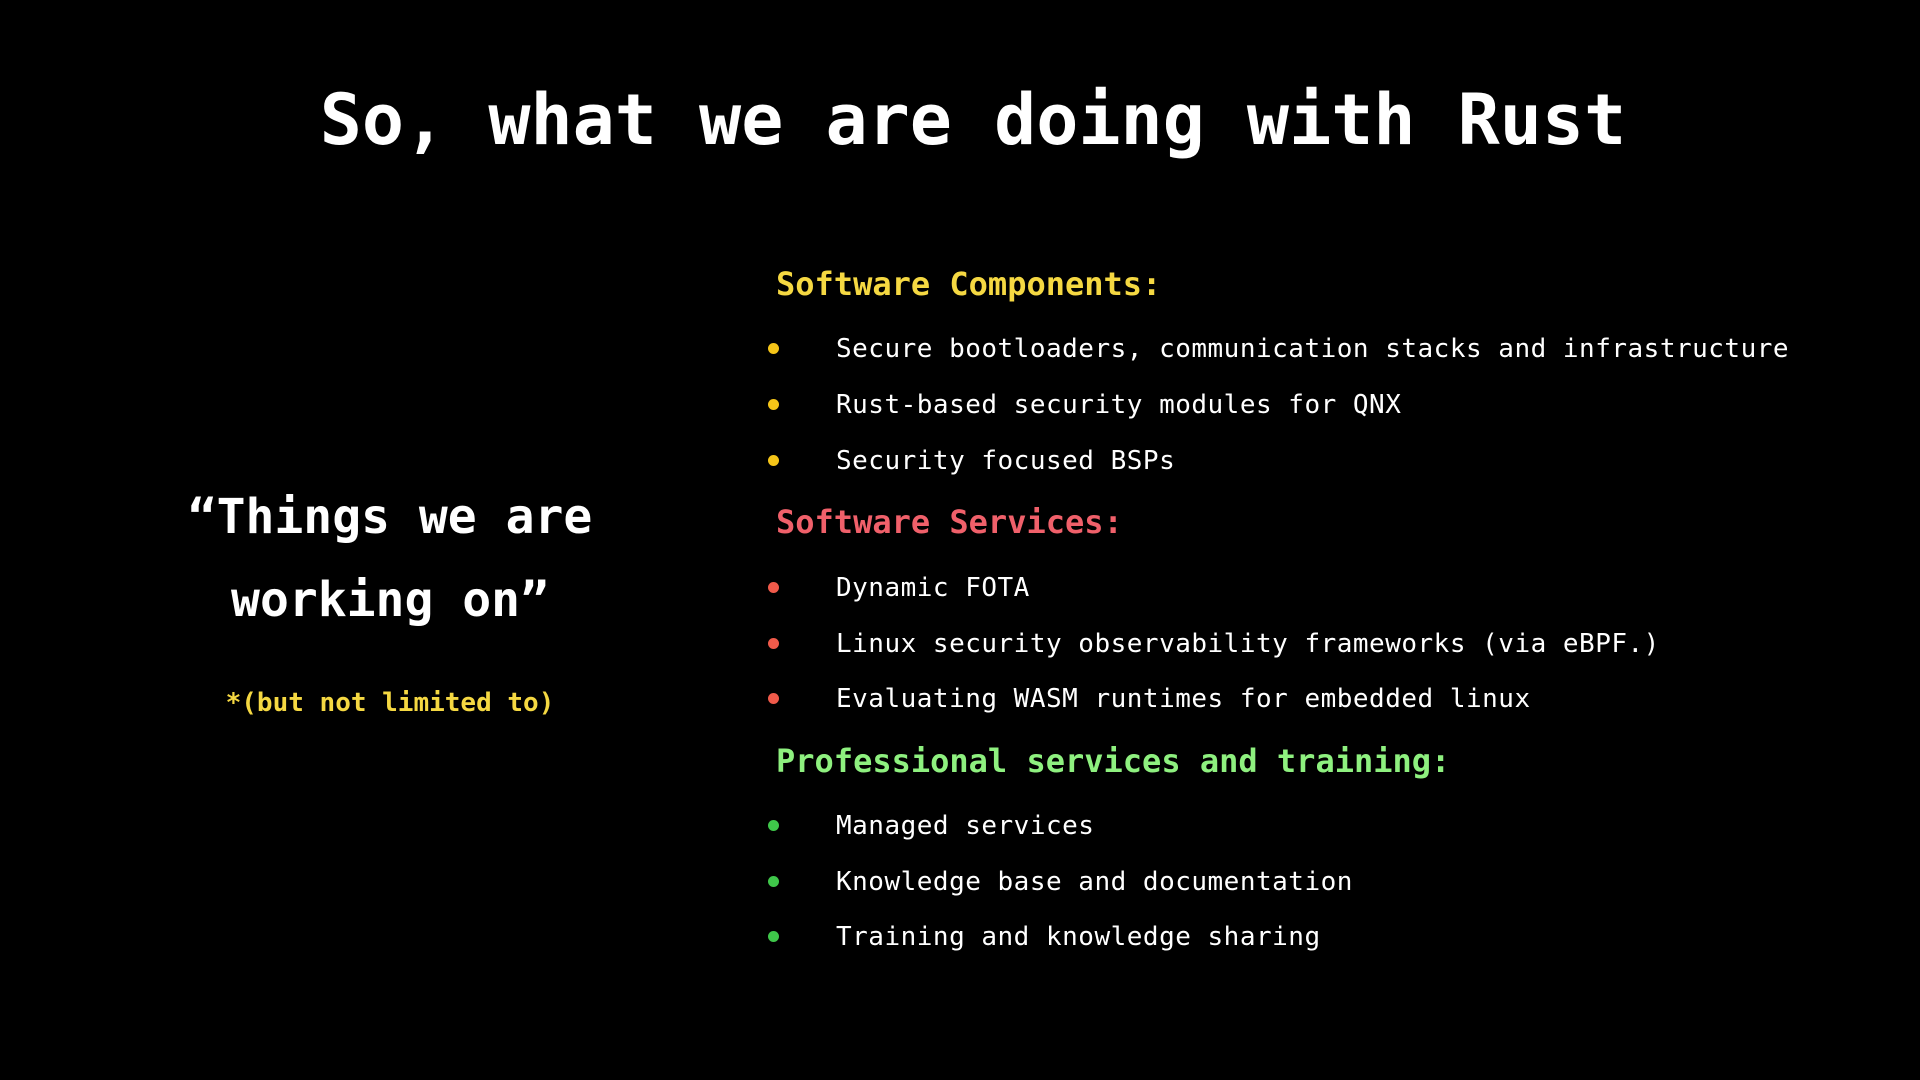 Image resolution: width=1920 pixels, height=1080 pixels. I want to click on slide-title: So, what we are doing with Rust, so click(973, 120).